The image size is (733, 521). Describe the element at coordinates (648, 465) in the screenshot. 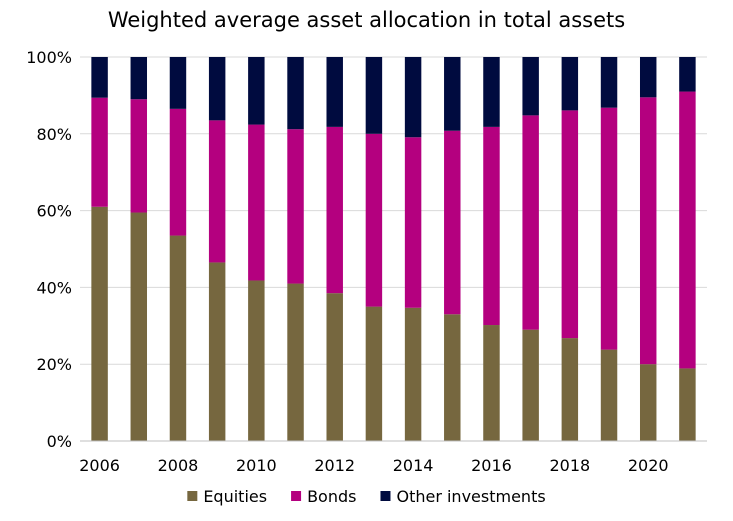

I see `x-tick-label: 2020` at that location.